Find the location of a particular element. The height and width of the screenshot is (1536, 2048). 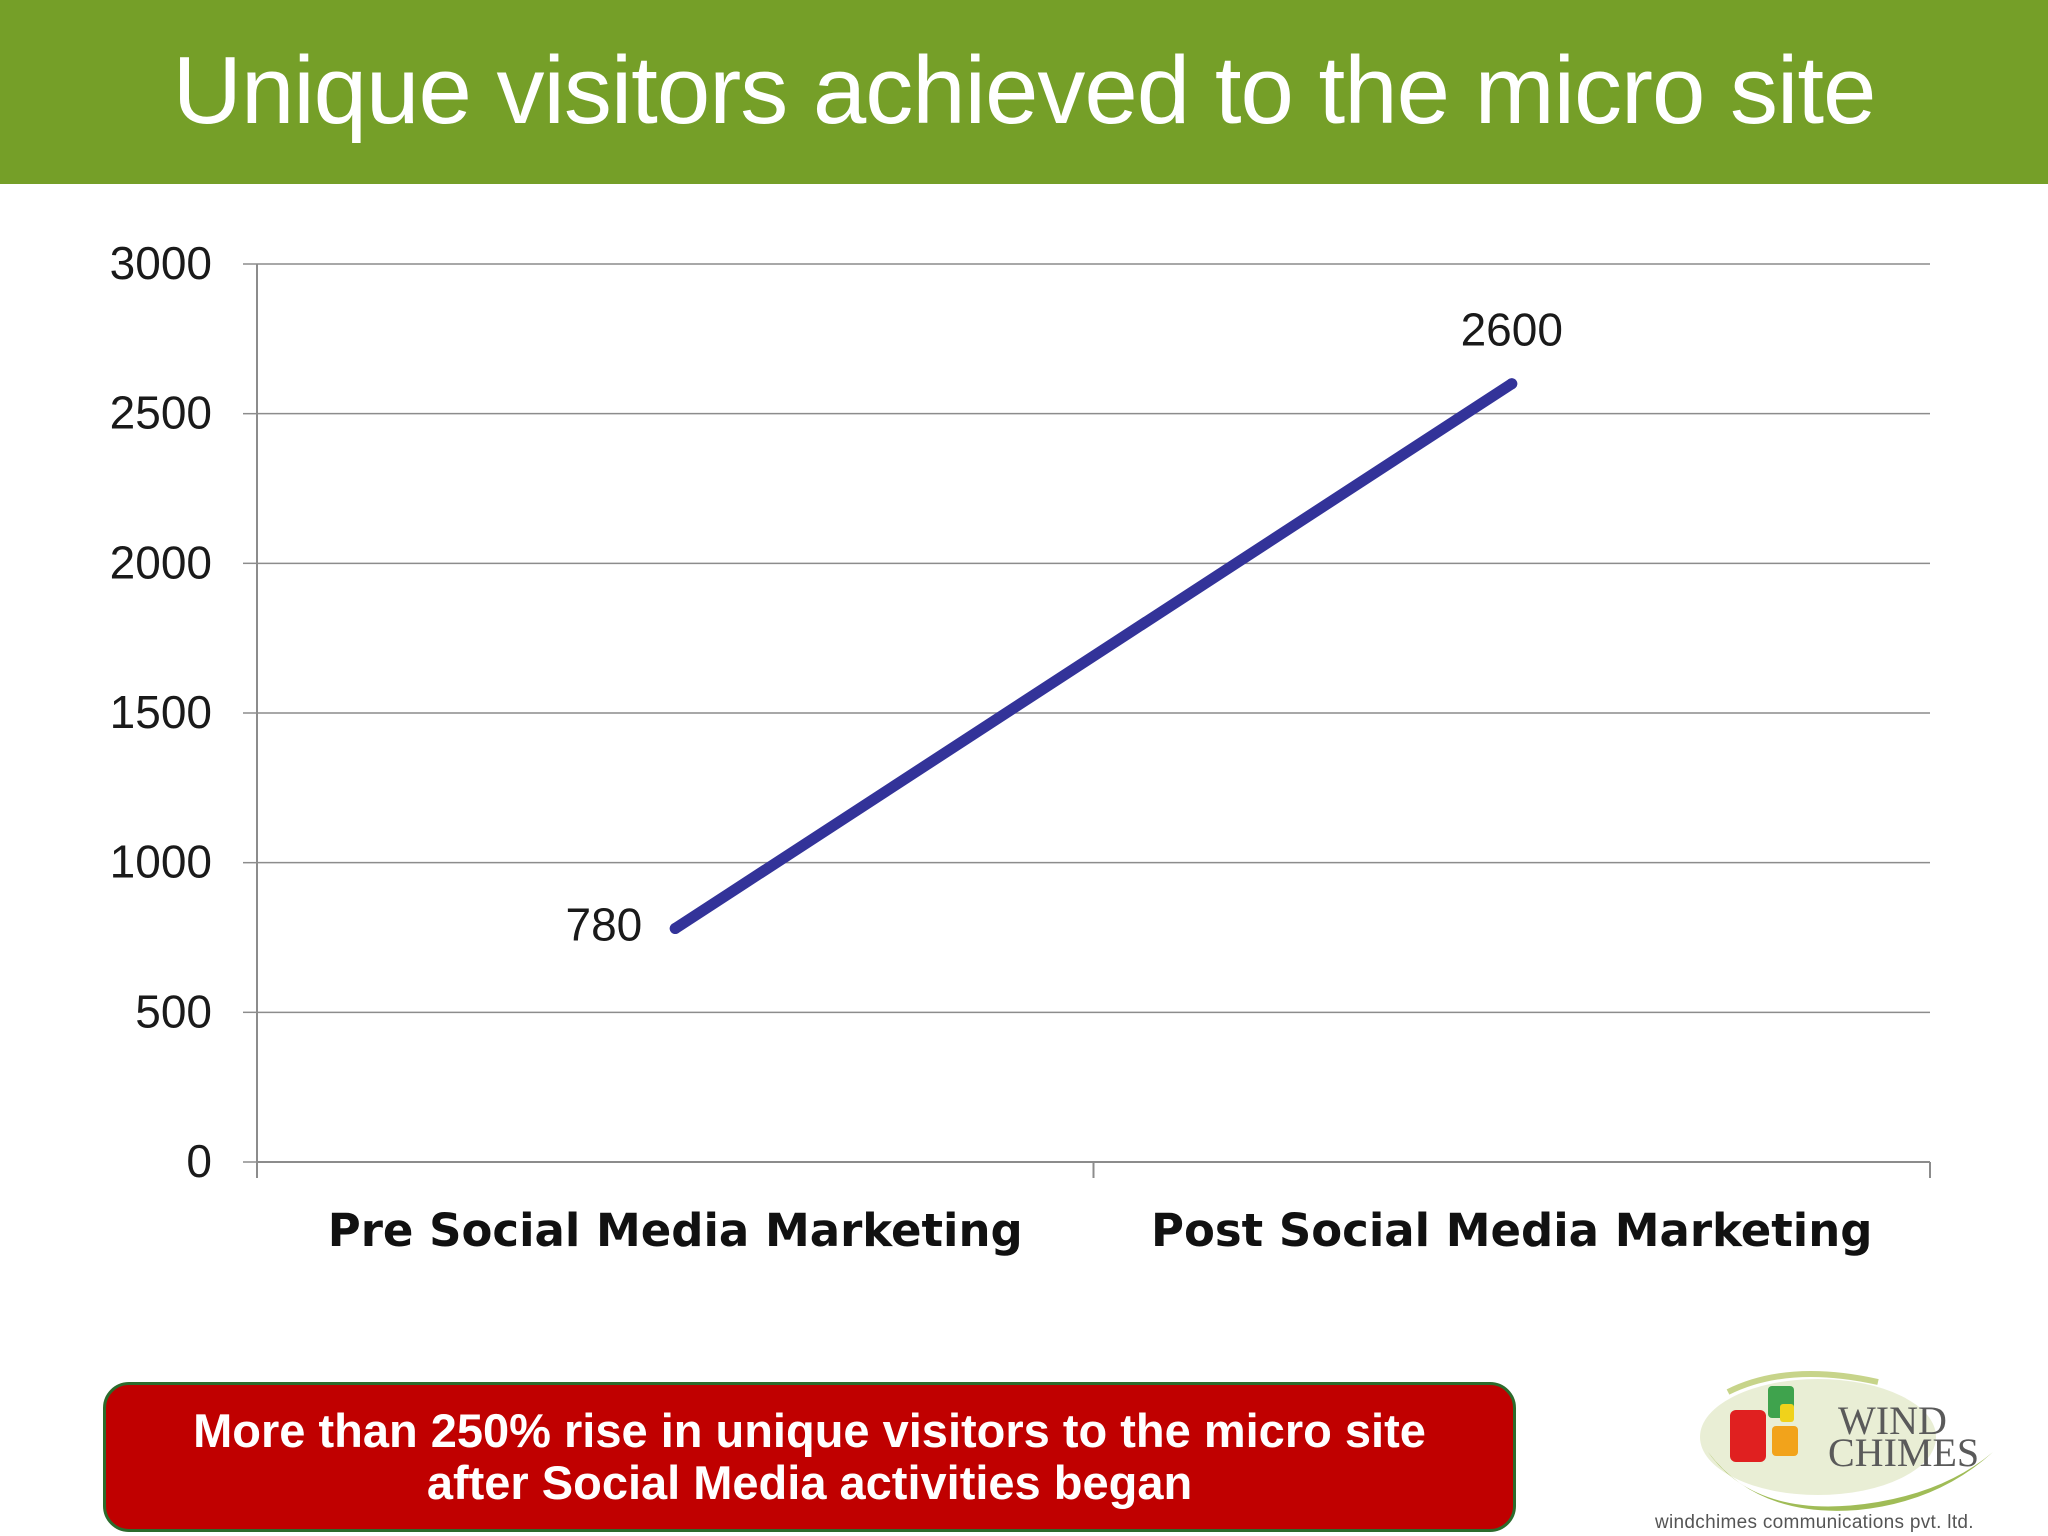

x-category-label: Pre Social Media Marketing is located at coordinates (675, 1230).